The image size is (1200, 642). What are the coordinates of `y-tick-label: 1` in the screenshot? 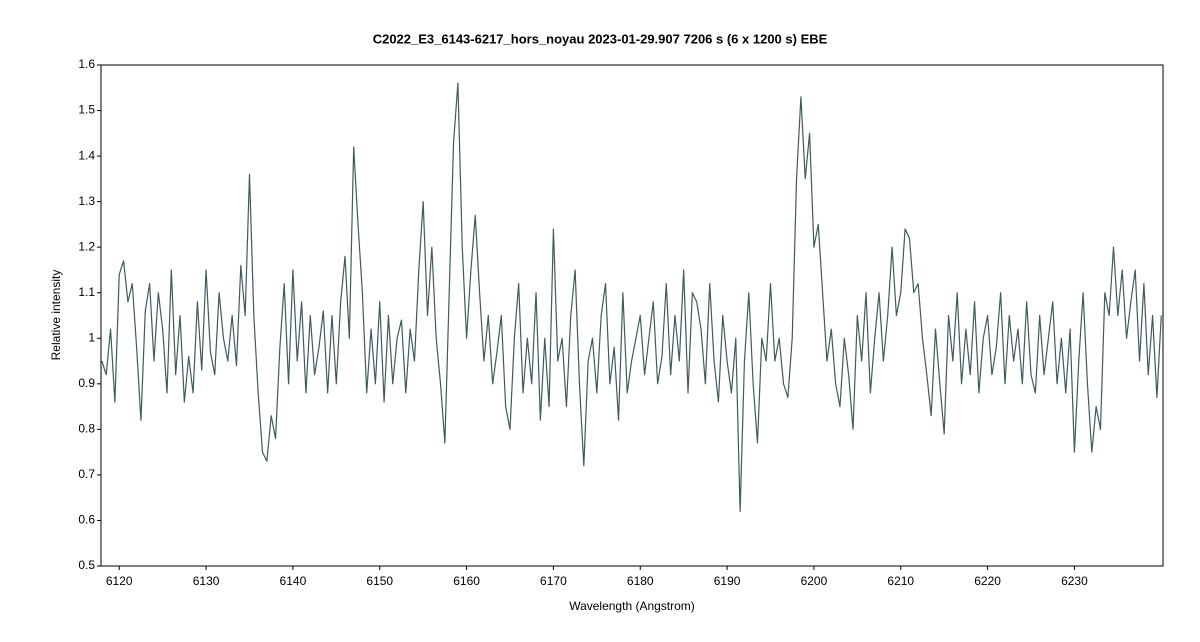 It's located at (91, 337).